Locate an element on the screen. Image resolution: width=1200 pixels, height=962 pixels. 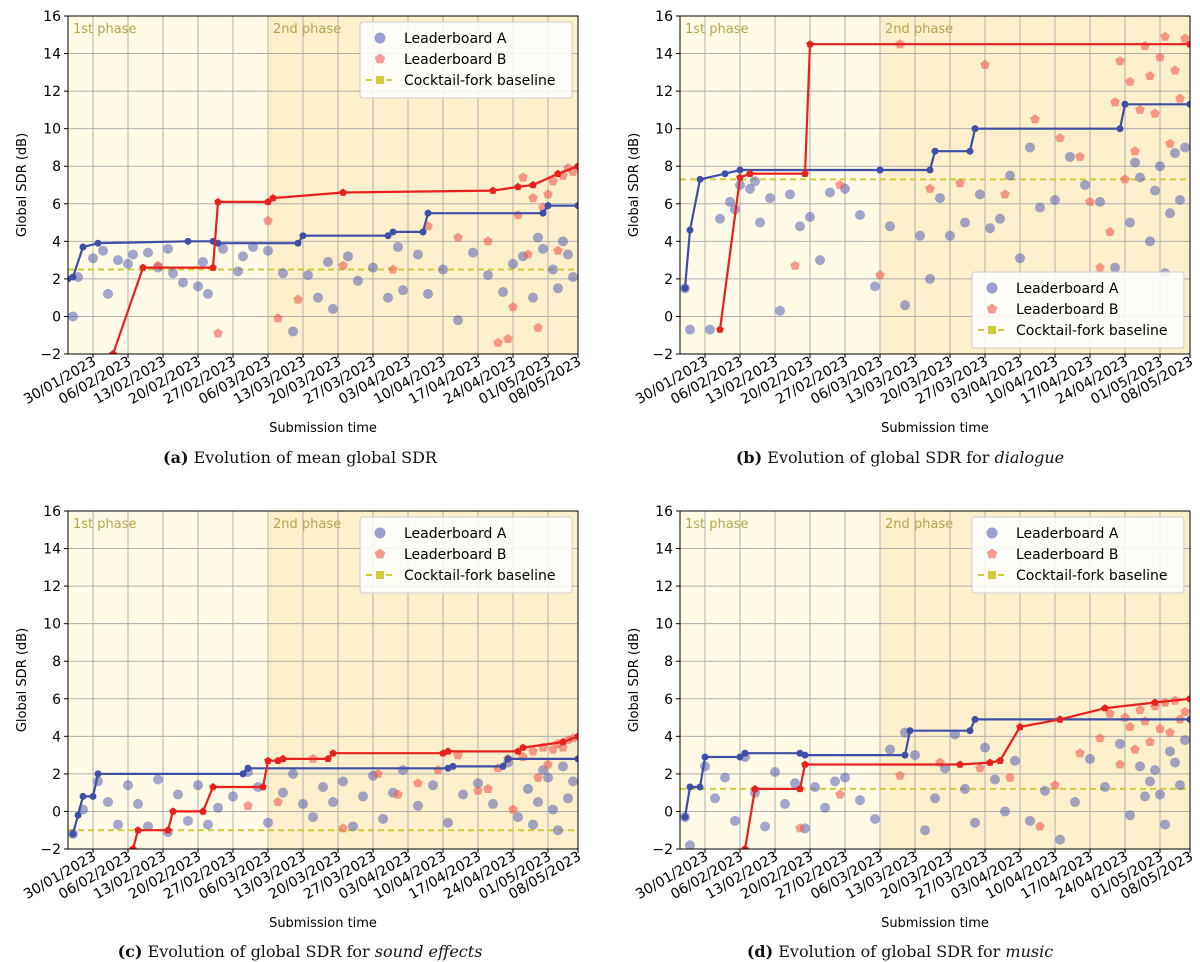
y-tick-label: 16 is located at coordinates (52, 17).